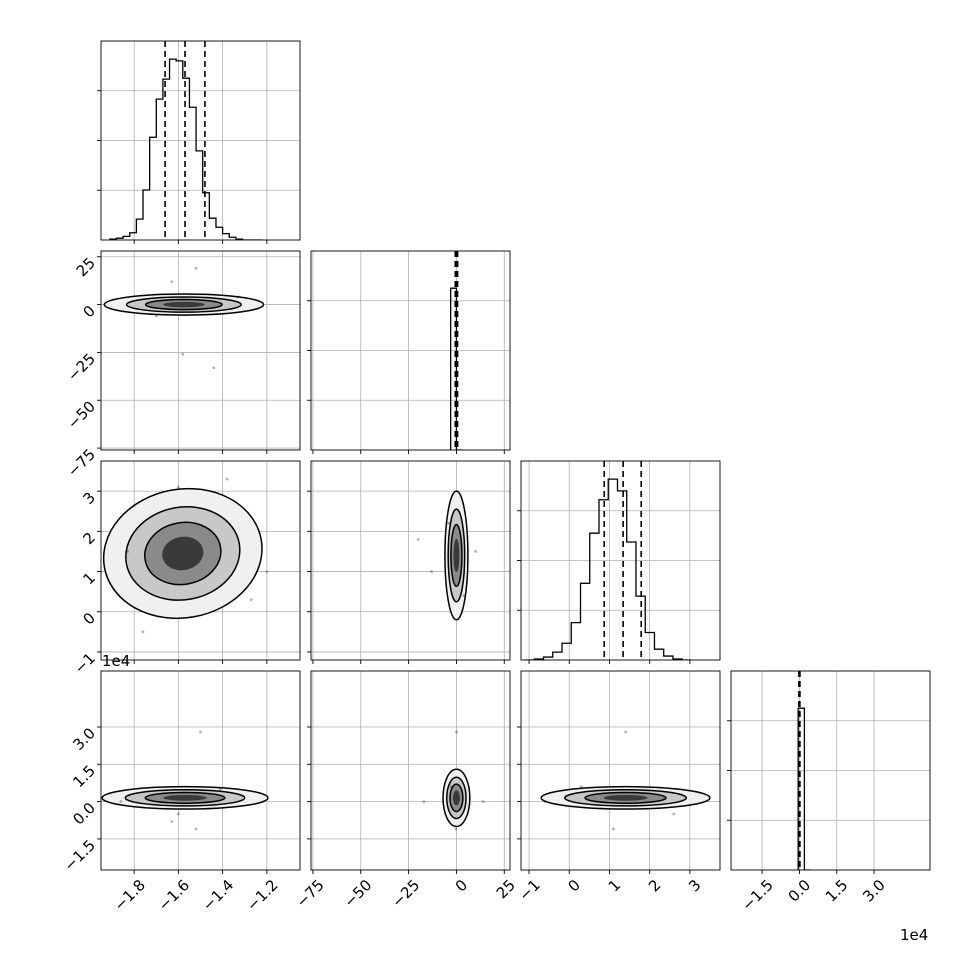 The image size is (970, 970). I want to click on y-tick-label: 3.0, so click(84, 739).